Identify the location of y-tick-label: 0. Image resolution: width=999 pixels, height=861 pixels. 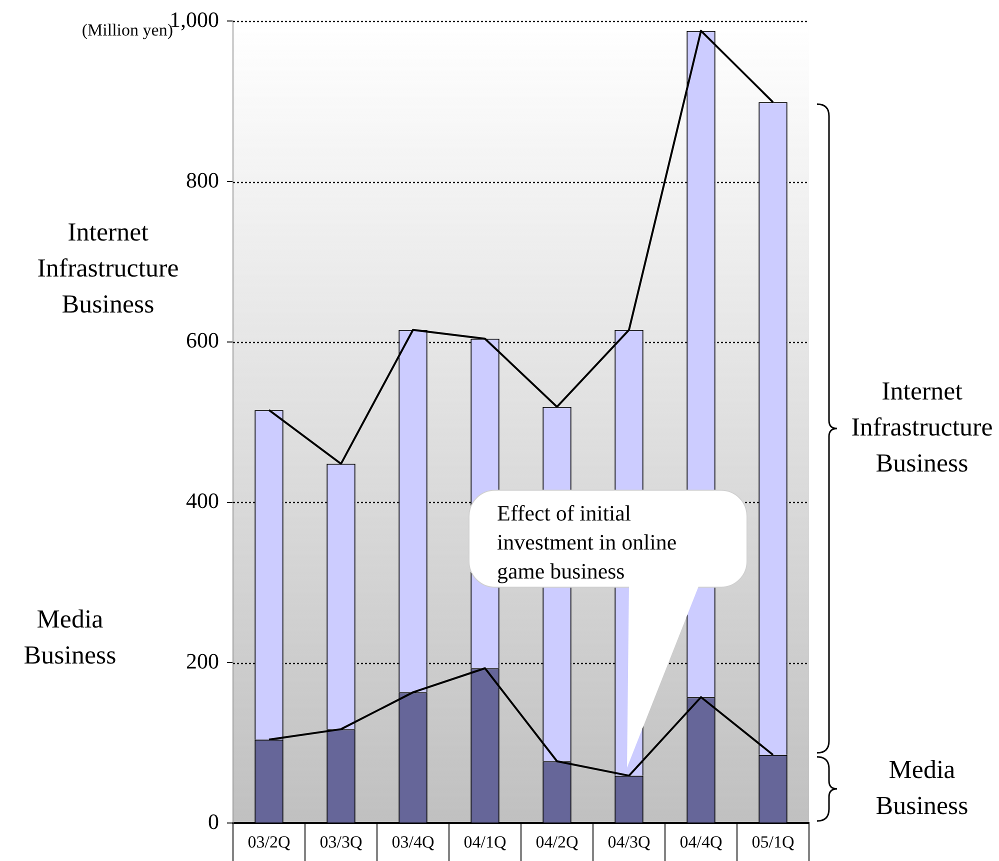
(213, 821).